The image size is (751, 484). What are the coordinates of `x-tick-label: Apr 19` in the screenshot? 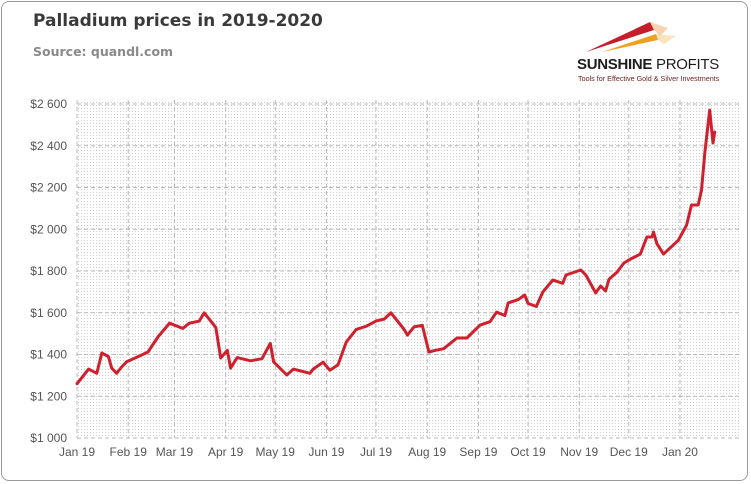 It's located at (226, 452).